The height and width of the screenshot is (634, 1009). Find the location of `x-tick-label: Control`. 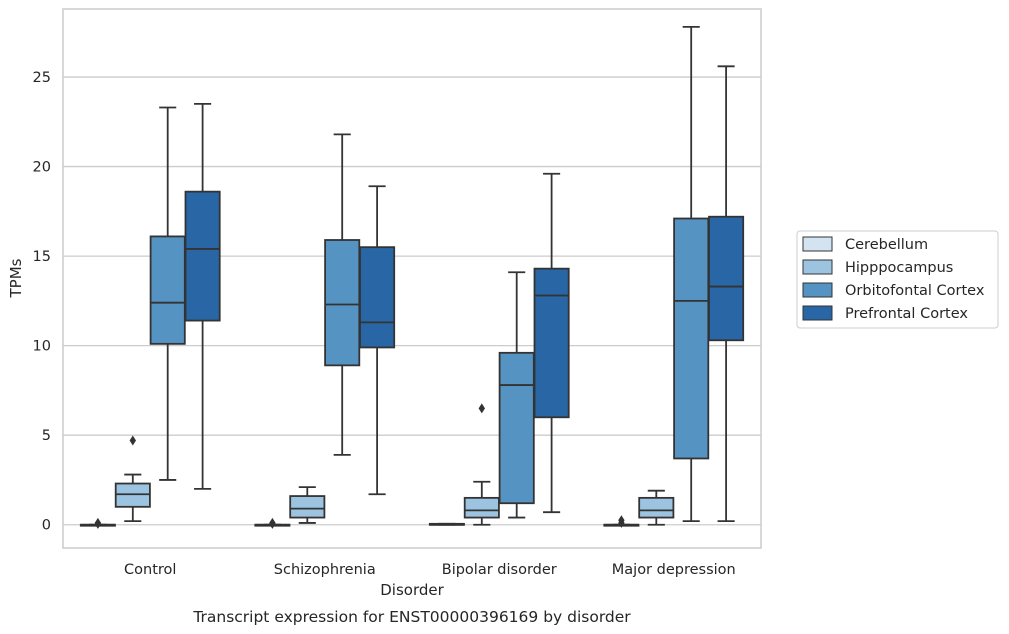

x-tick-label: Control is located at coordinates (150, 570).